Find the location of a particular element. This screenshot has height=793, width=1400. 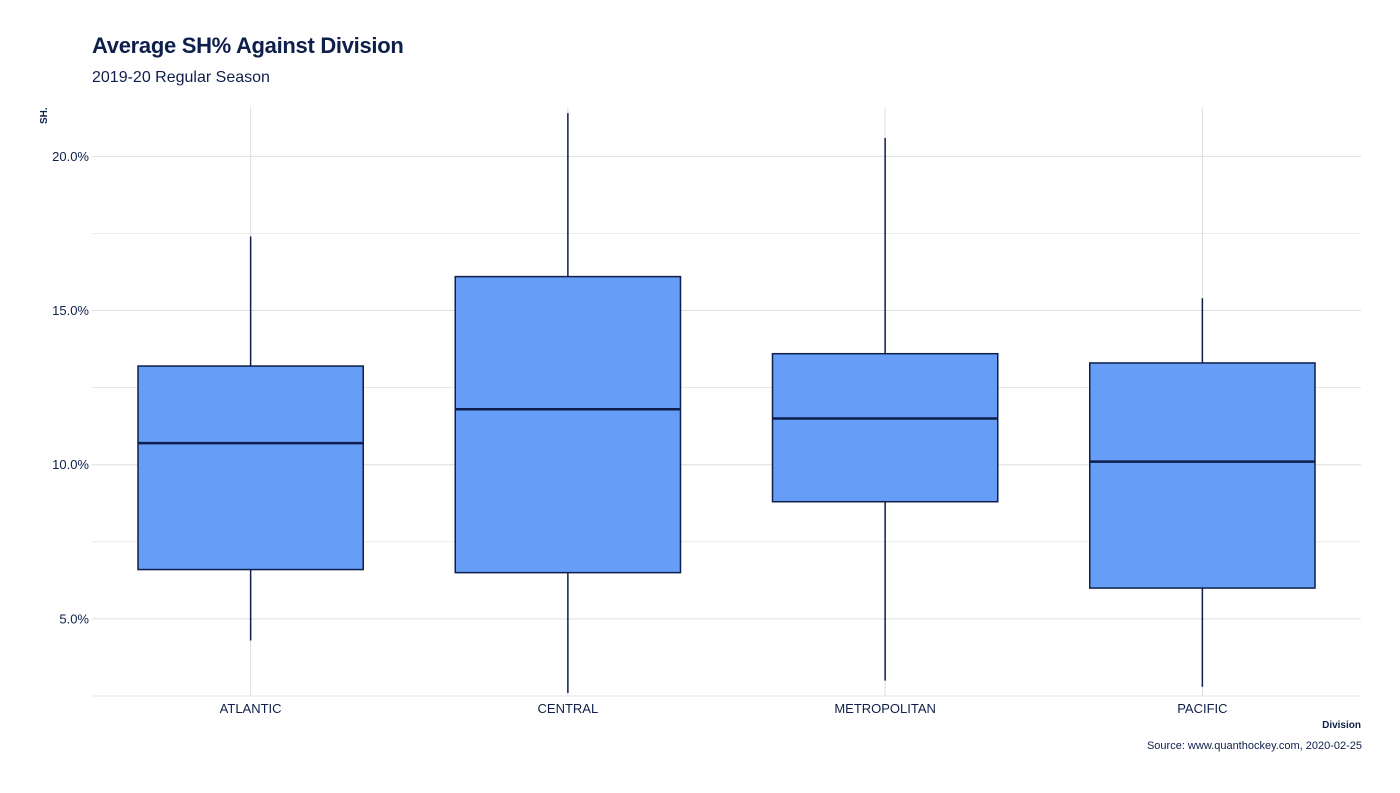

y-tick-label: 10.0% is located at coordinates (70, 464).